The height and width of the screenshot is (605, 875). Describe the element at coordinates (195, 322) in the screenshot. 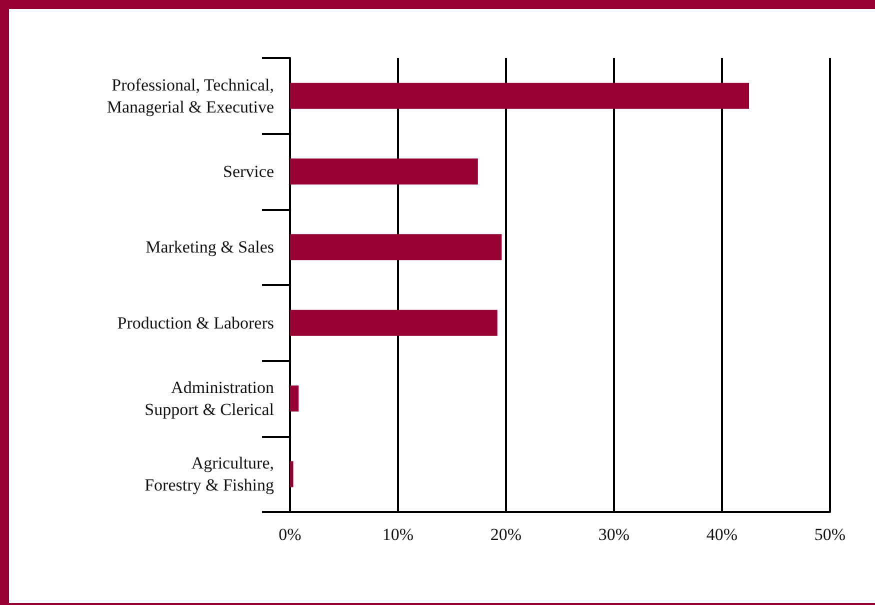

I see `y-tick-label: Production & Laborers` at that location.